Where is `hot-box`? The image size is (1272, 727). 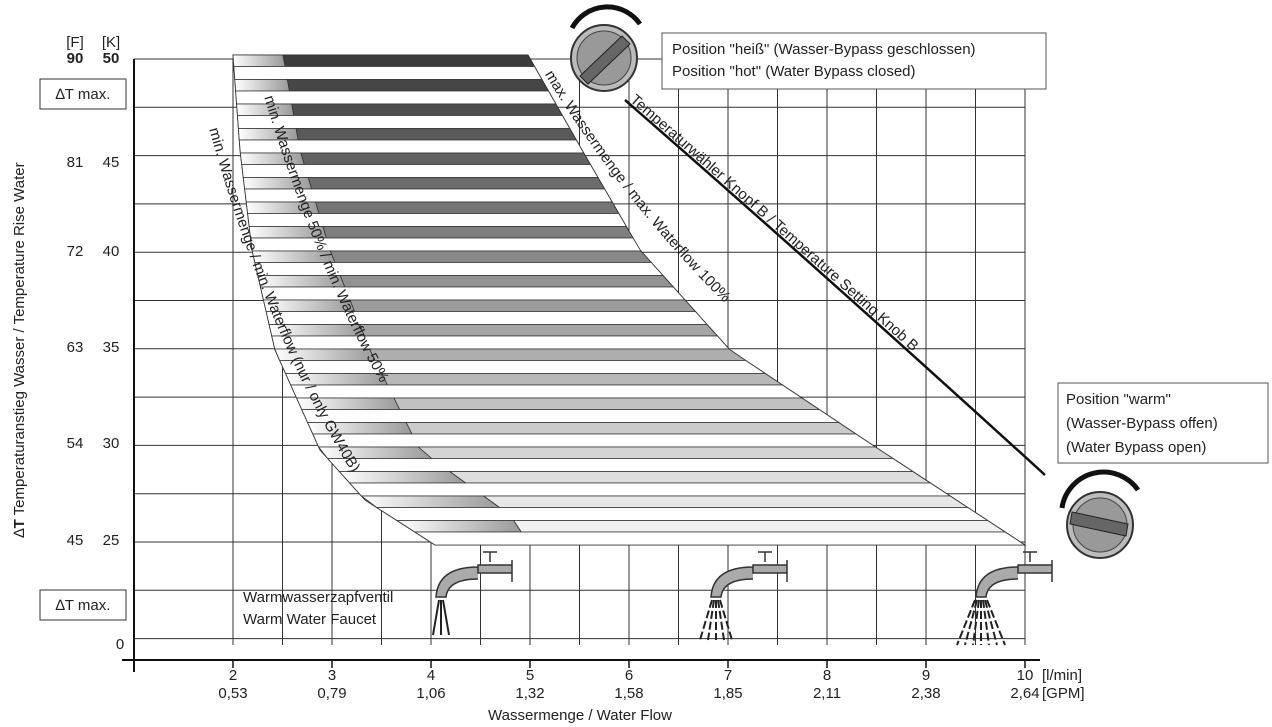 hot-box is located at coordinates (854, 61).